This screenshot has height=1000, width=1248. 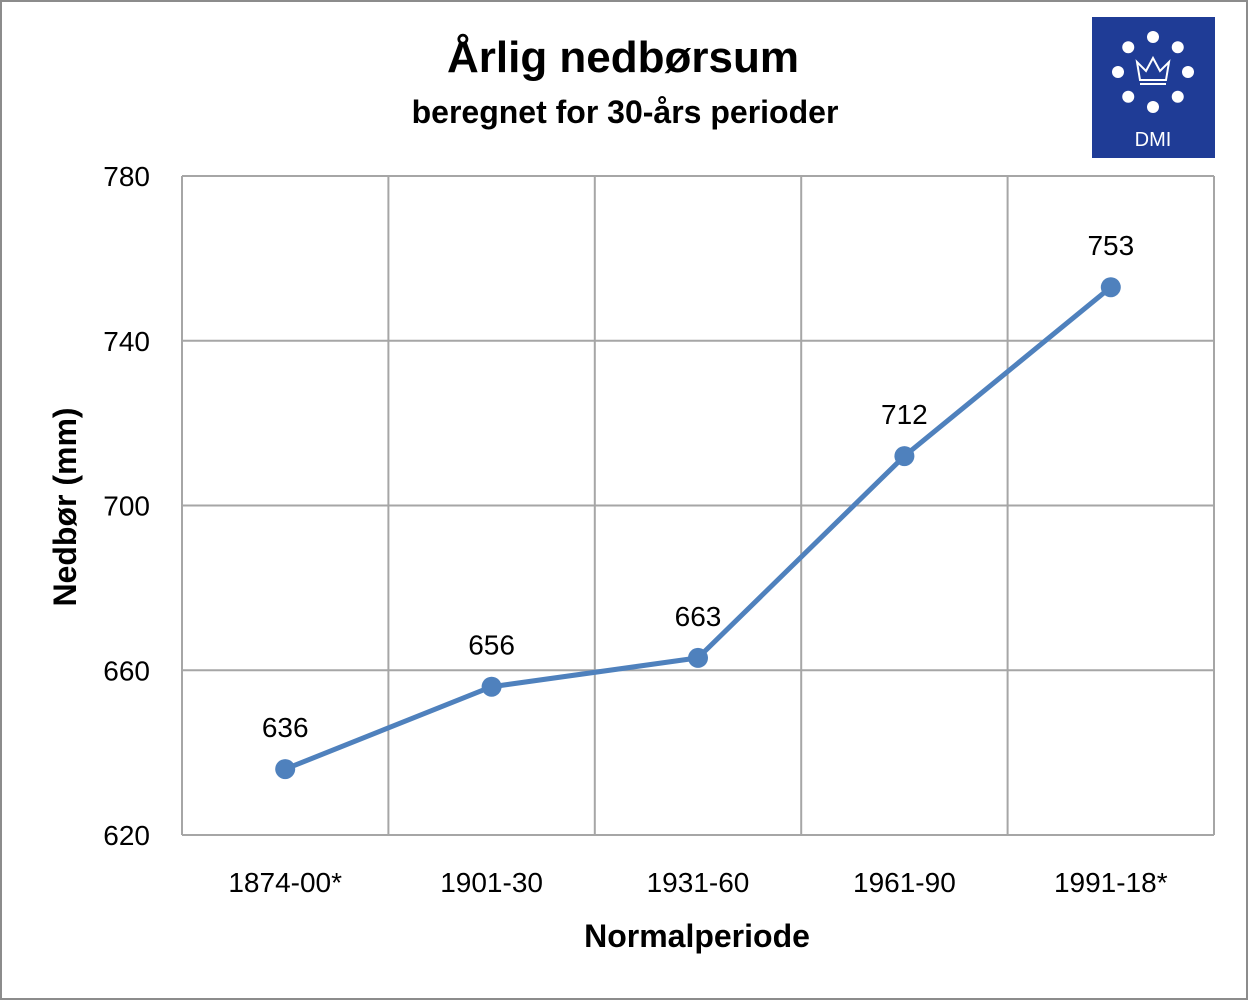 I want to click on y-axis-ticks: 620 660 700 740 780, so click(x=126, y=506).